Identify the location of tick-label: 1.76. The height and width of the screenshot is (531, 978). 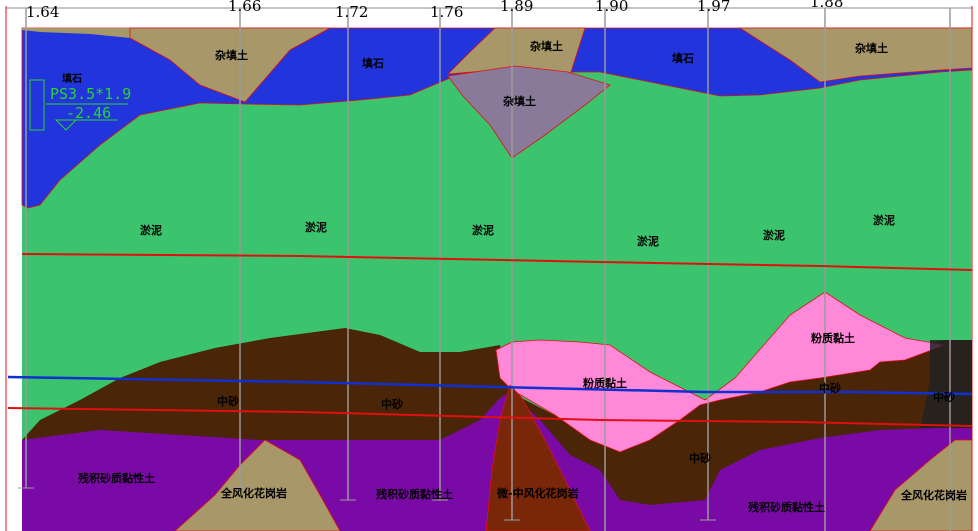
(446, 12).